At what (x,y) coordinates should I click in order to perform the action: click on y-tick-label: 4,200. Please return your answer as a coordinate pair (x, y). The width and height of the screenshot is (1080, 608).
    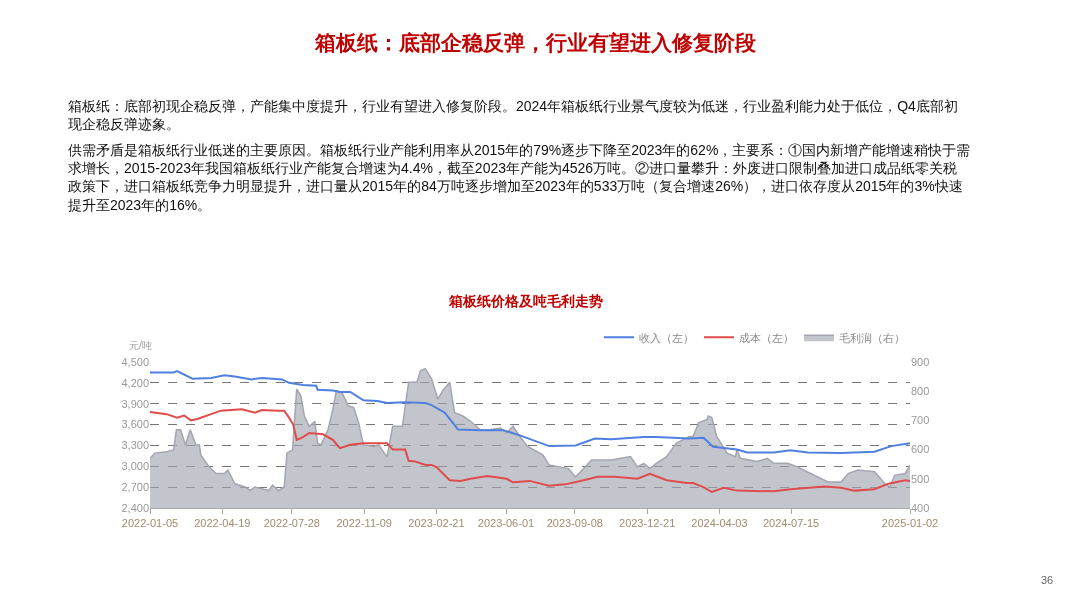
    Looking at the image, I should click on (135, 382).